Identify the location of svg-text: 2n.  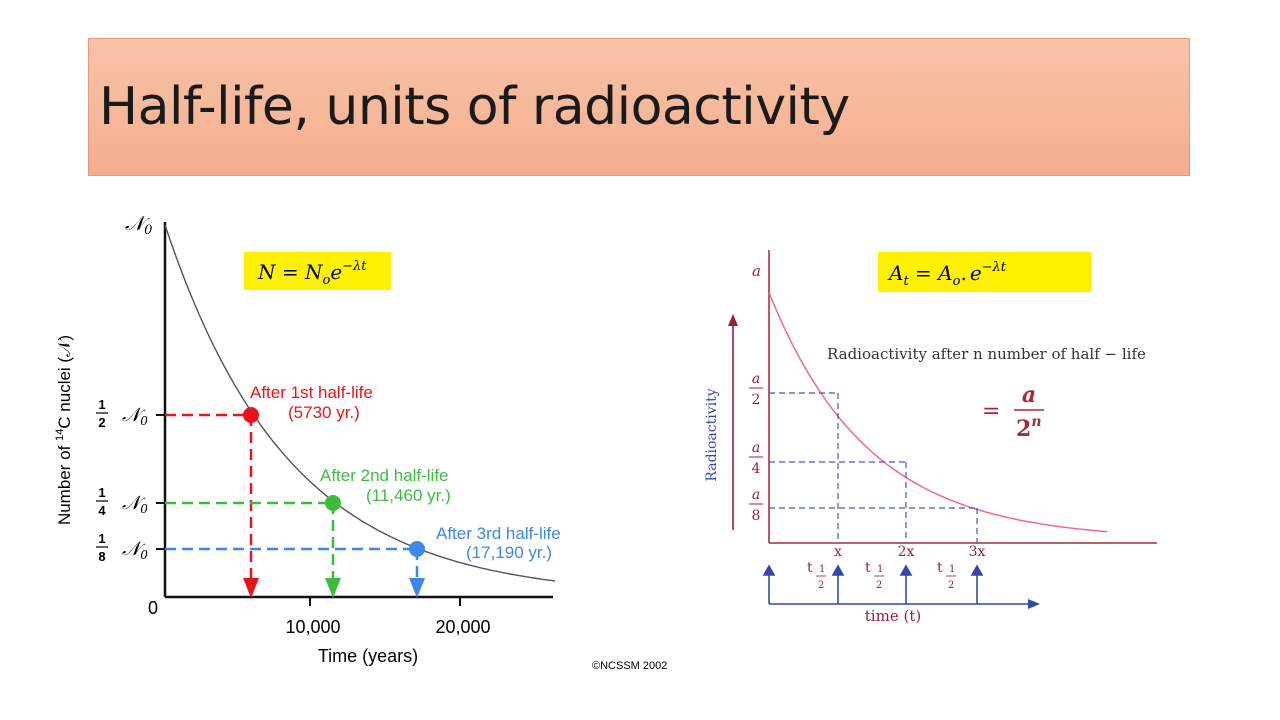
(1029, 428).